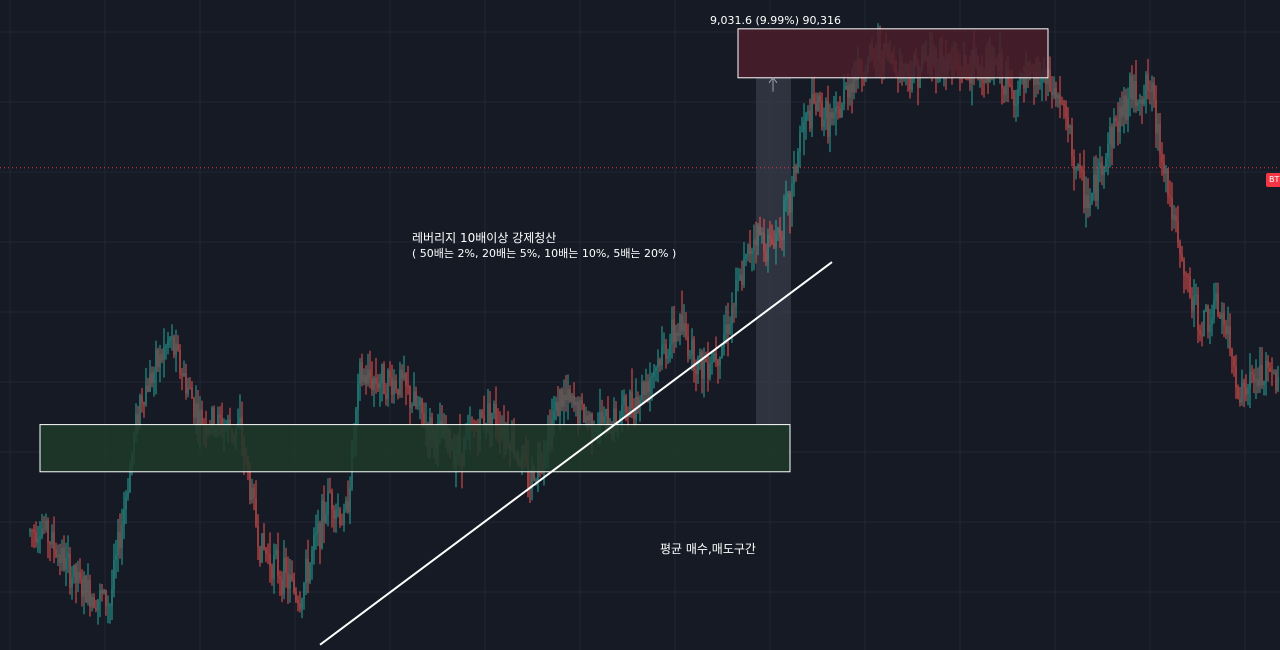 The image size is (1280, 650). Describe the element at coordinates (773, 80) in the screenshot. I see `measure-arrow-head` at that location.